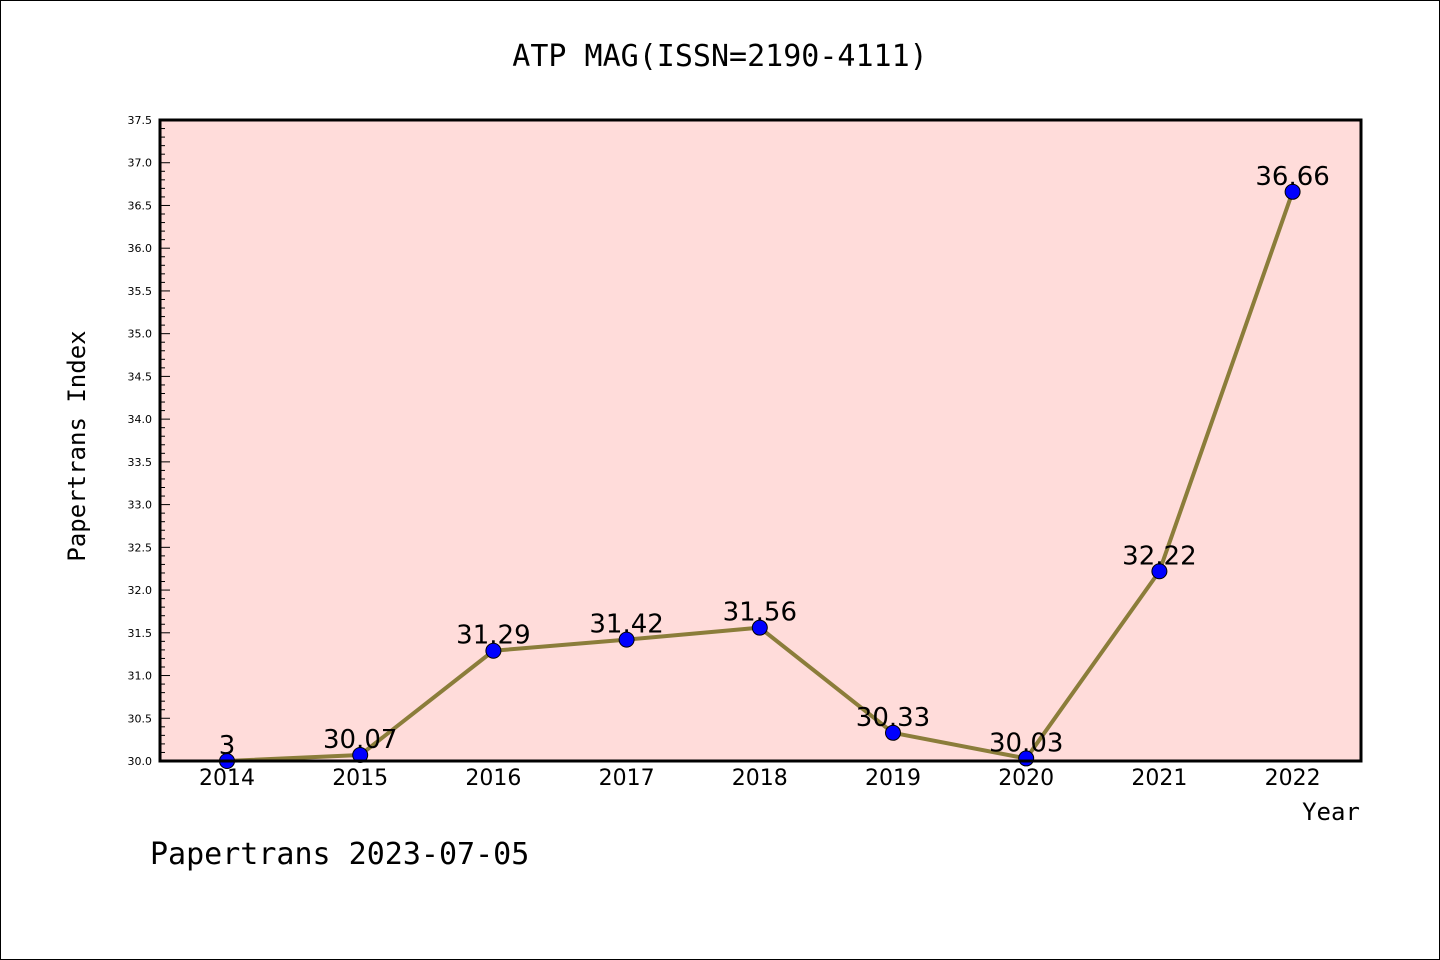  Describe the element at coordinates (1159, 556) in the screenshot. I see `data-label: 32.22` at that location.